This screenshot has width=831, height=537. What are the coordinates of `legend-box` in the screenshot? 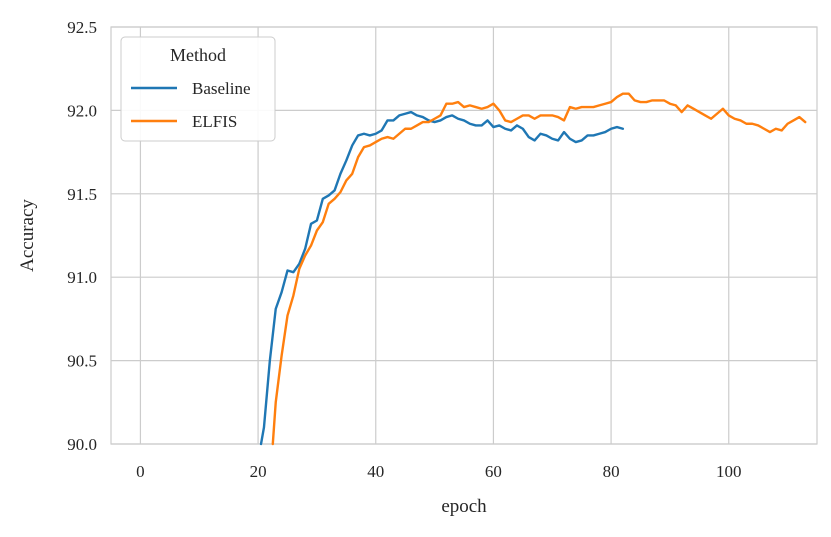 It's located at (198, 89).